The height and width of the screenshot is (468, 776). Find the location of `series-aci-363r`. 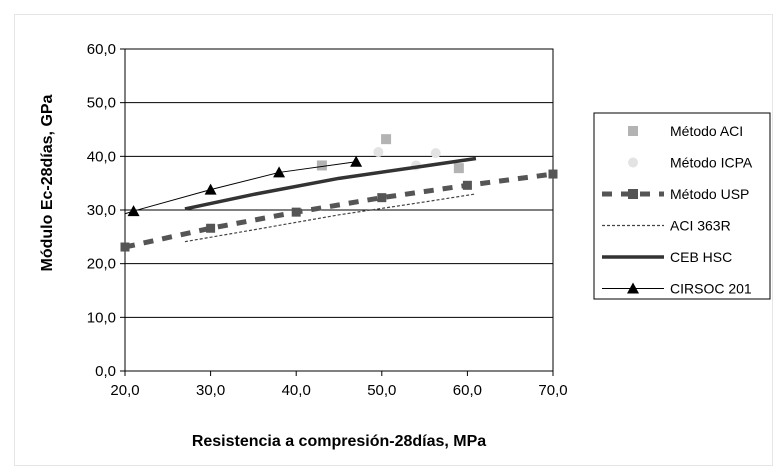

series-aci-363r is located at coordinates (330, 218).